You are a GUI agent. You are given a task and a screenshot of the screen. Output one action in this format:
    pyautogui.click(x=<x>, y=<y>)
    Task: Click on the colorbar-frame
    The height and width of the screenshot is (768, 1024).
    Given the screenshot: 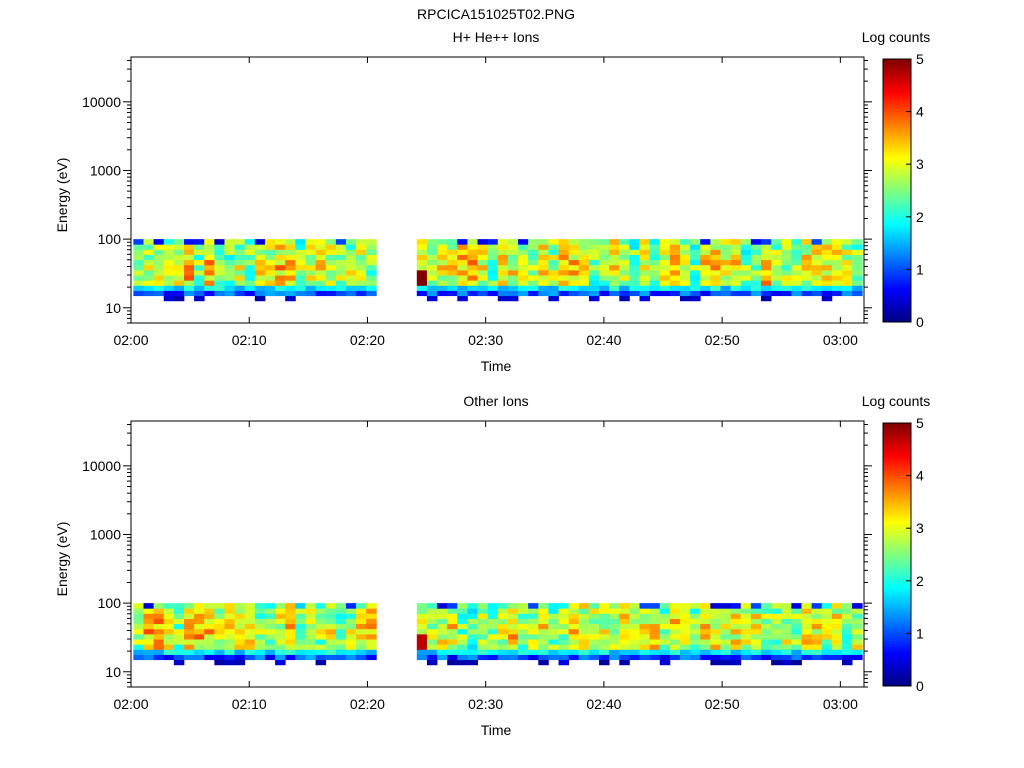 What is the action you would take?
    pyautogui.click(x=897, y=190)
    